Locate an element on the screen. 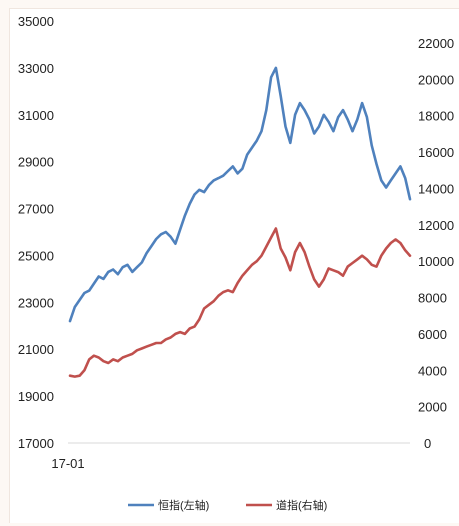 This screenshot has height=526, width=459. right-y-tick-label: 2000 is located at coordinates (432, 407).